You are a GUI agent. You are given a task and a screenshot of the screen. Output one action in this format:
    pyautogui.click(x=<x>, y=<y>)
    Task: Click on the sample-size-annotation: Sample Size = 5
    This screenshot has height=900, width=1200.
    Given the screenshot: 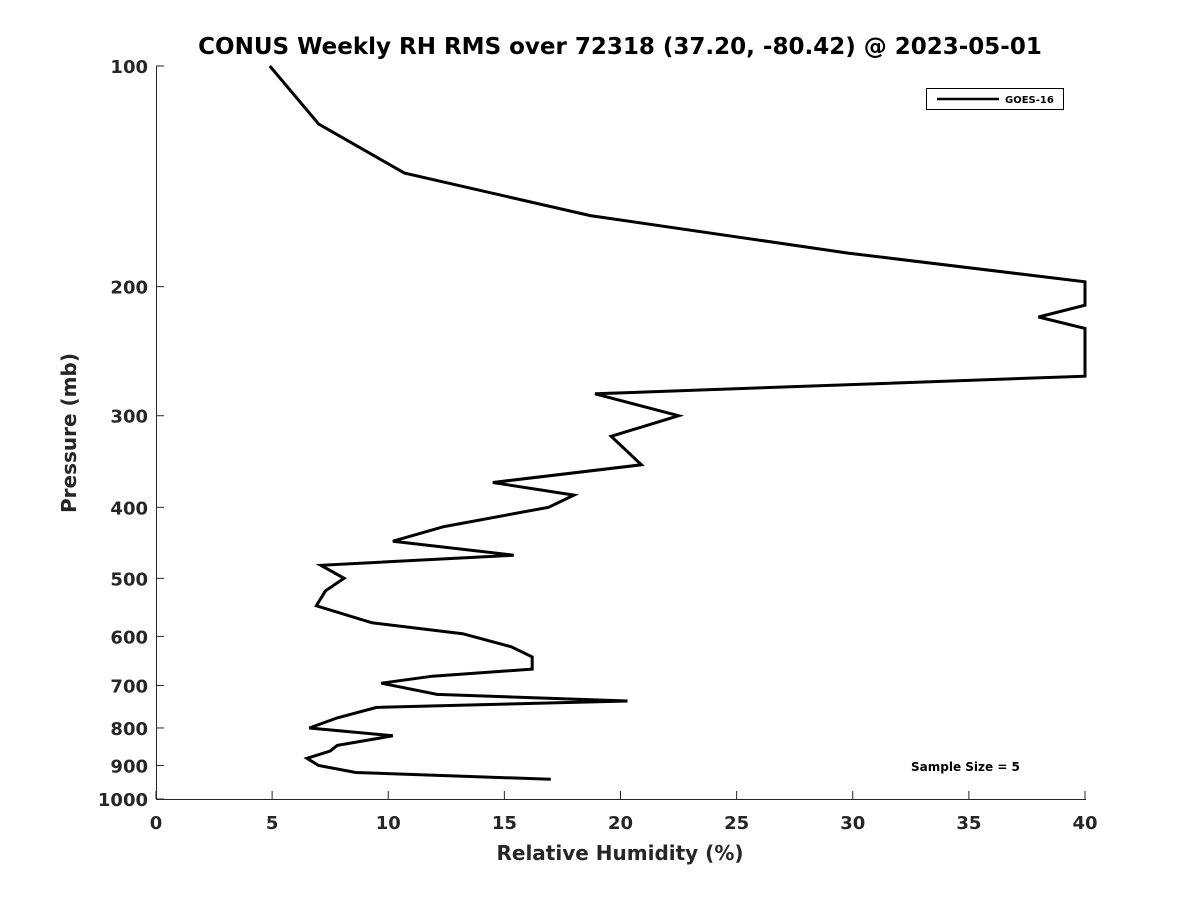 What is the action you would take?
    pyautogui.click(x=965, y=767)
    